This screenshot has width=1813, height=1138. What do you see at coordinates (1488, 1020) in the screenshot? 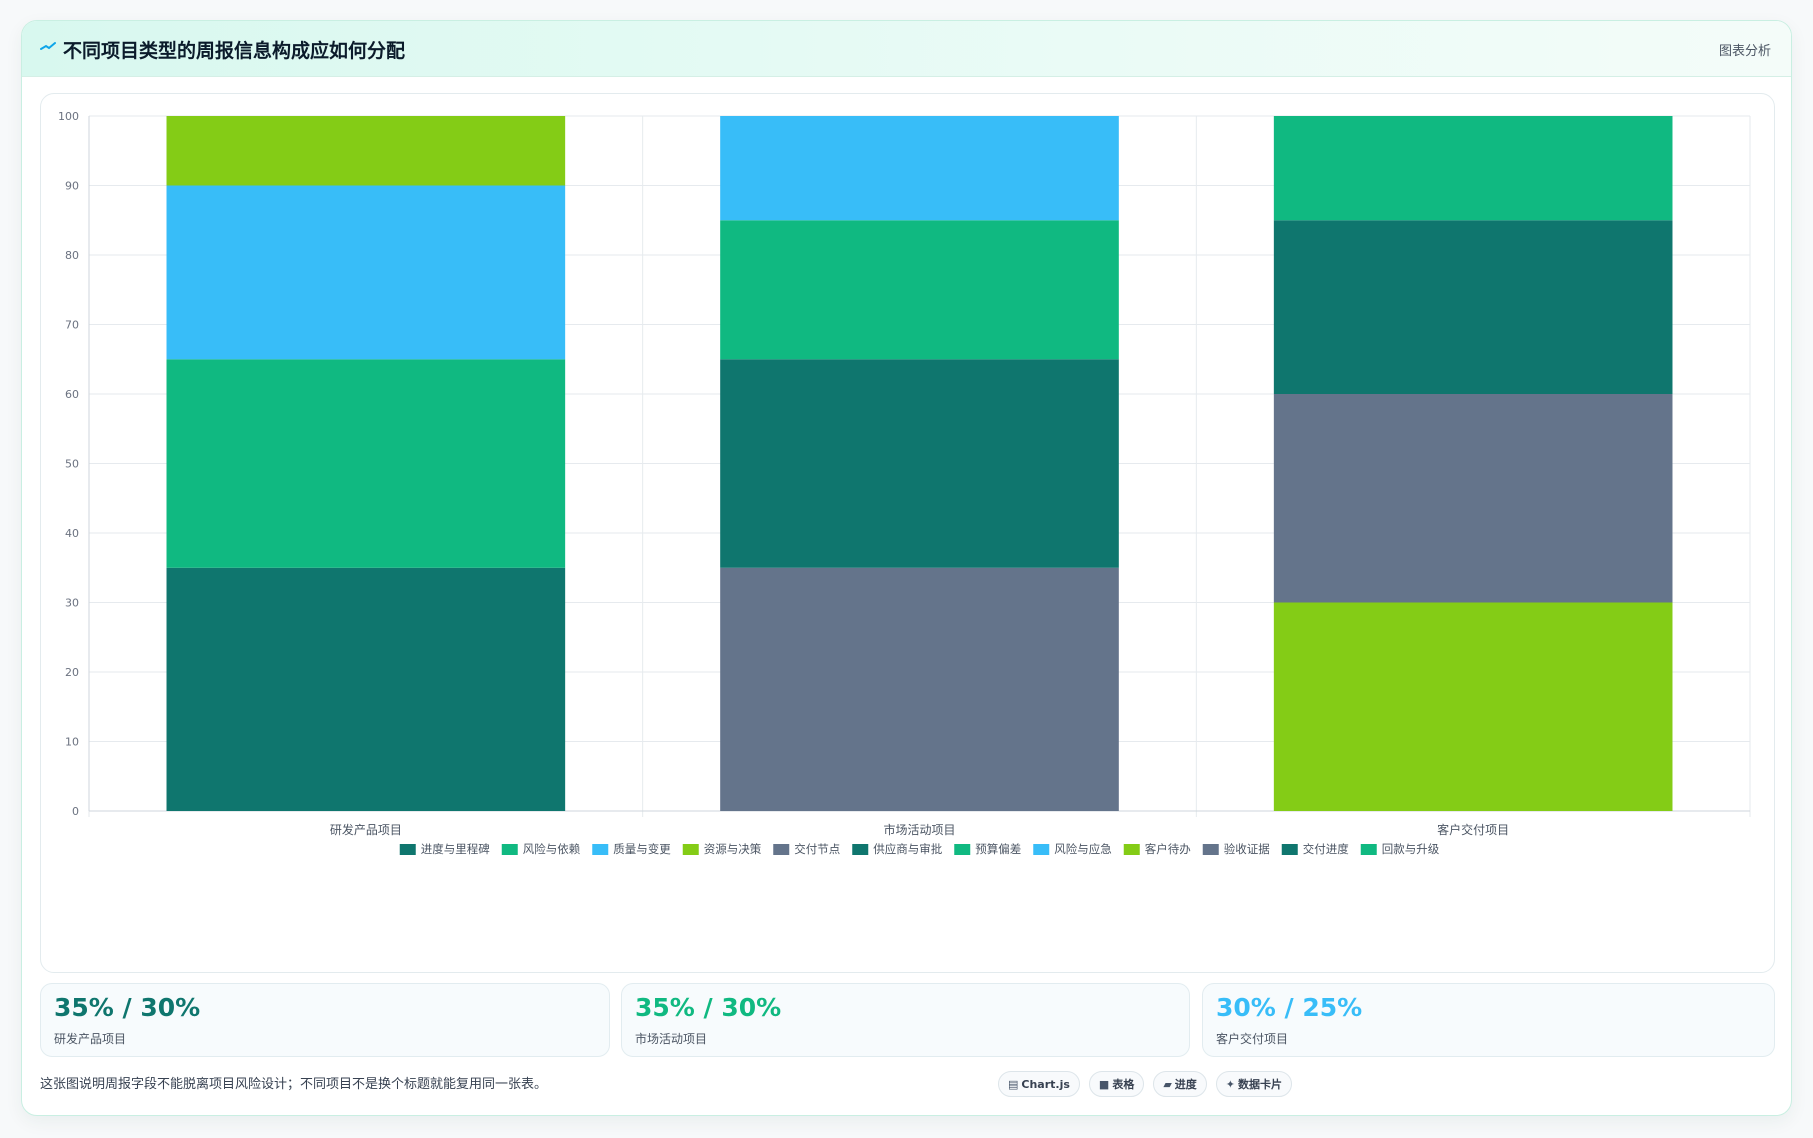
I see `stat-card-delivery: 30% / 25% 客户交付项目` at bounding box center [1488, 1020].